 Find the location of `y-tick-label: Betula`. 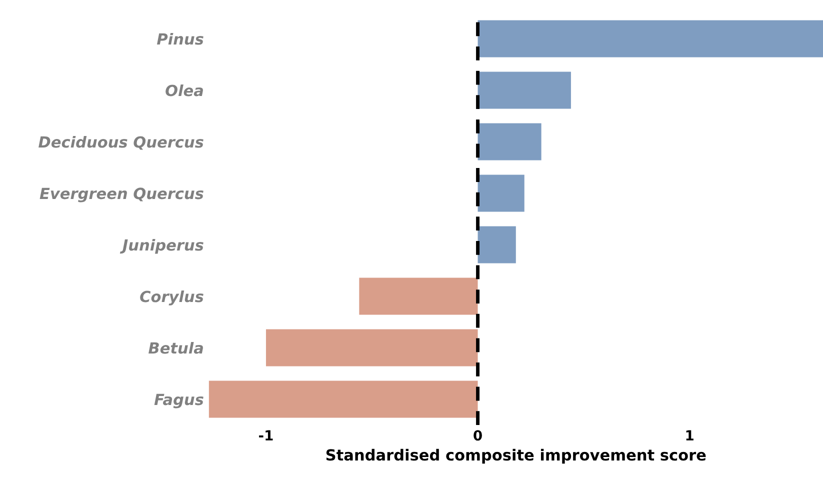

y-tick-label: Betula is located at coordinates (175, 348).